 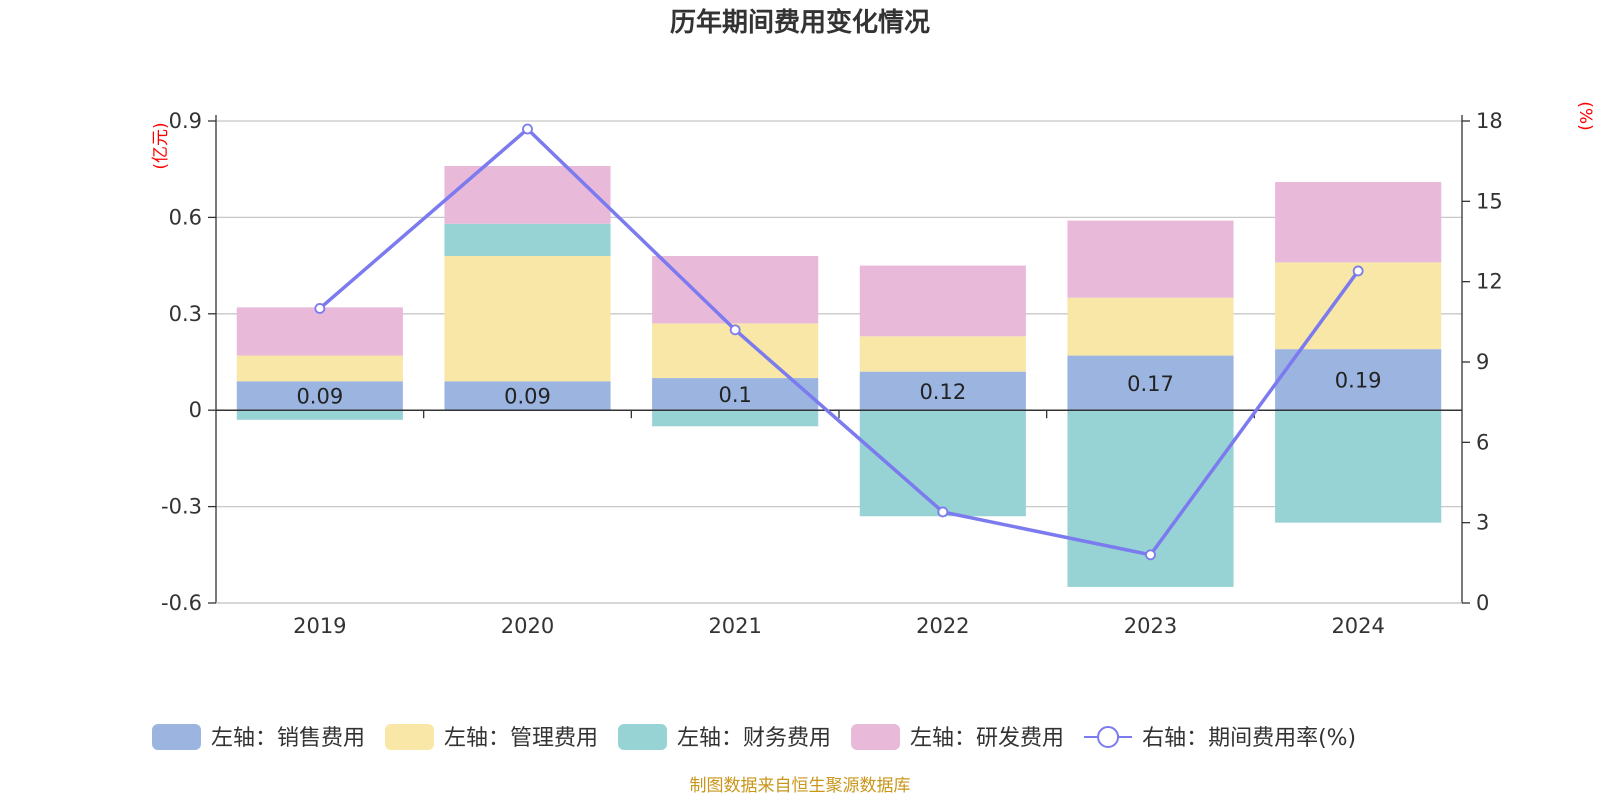 What do you see at coordinates (838, 389) in the screenshot?
I see `data-labels: 0.09 0.09 0.1 0.12 0.17 0.19` at bounding box center [838, 389].